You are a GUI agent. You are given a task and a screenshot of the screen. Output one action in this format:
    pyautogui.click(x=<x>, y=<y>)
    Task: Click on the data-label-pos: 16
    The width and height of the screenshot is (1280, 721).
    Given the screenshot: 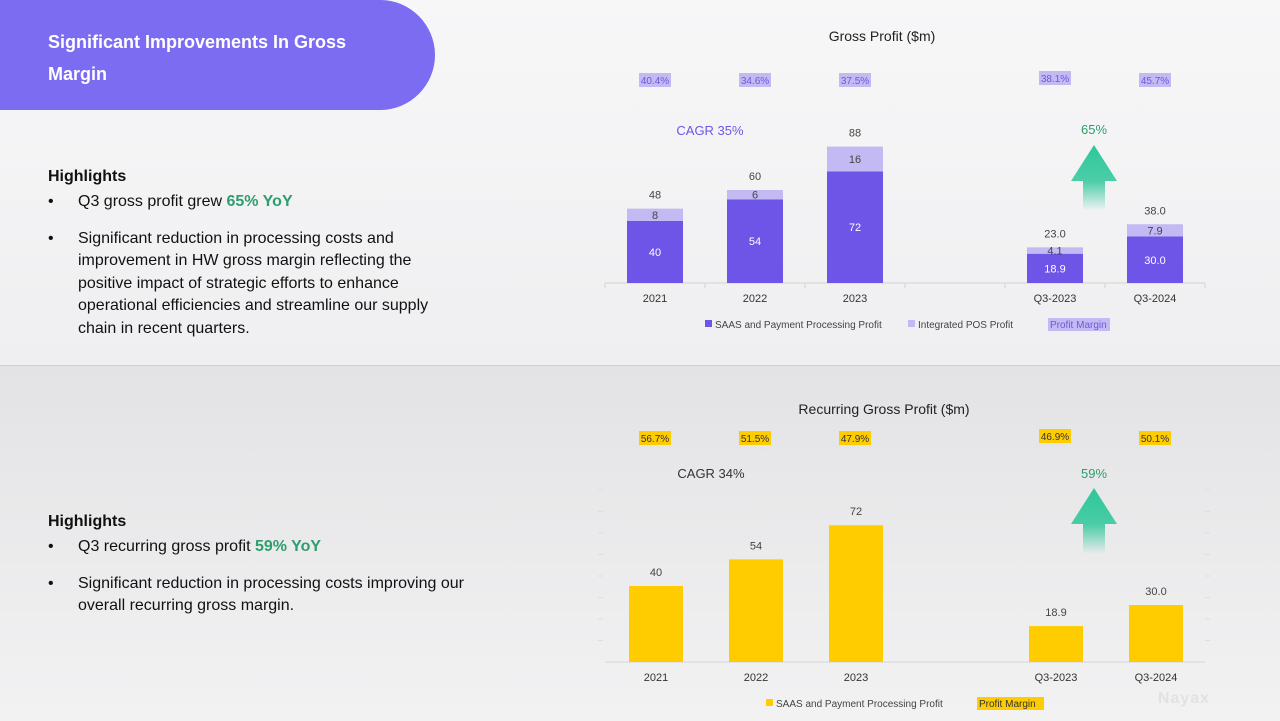 What is the action you would take?
    pyautogui.click(x=855, y=160)
    